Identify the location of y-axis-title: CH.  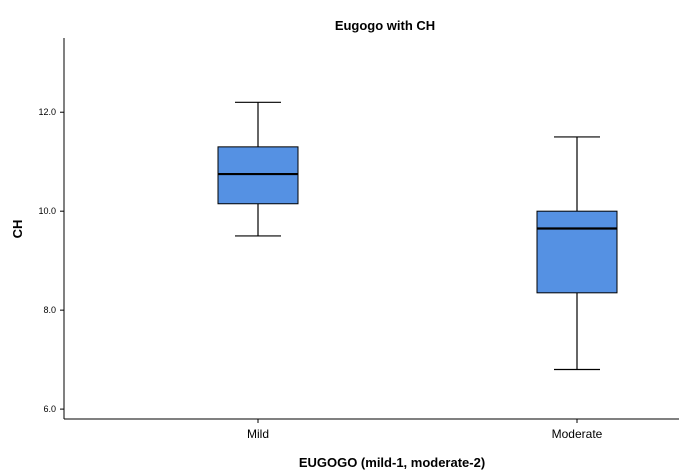
(17, 229).